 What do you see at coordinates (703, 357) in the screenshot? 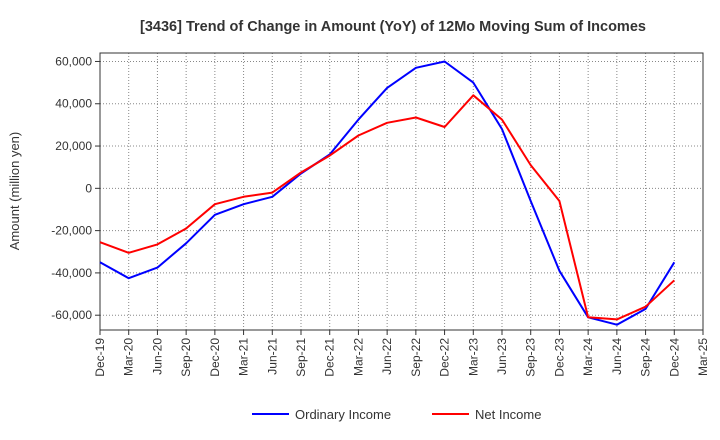
I see `x-tick-label: Mar-25` at bounding box center [703, 357].